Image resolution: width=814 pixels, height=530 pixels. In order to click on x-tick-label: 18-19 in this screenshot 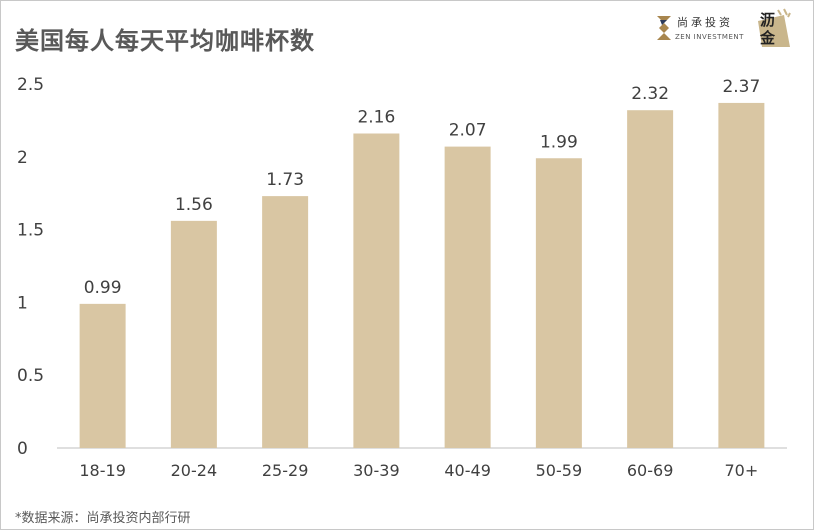, I will do `click(102, 470)`.